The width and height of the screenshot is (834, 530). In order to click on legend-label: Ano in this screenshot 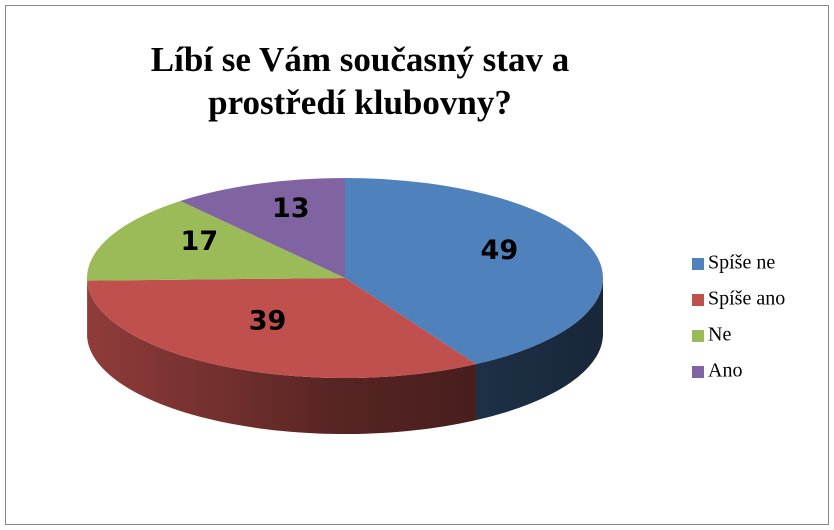, I will do `click(725, 371)`.